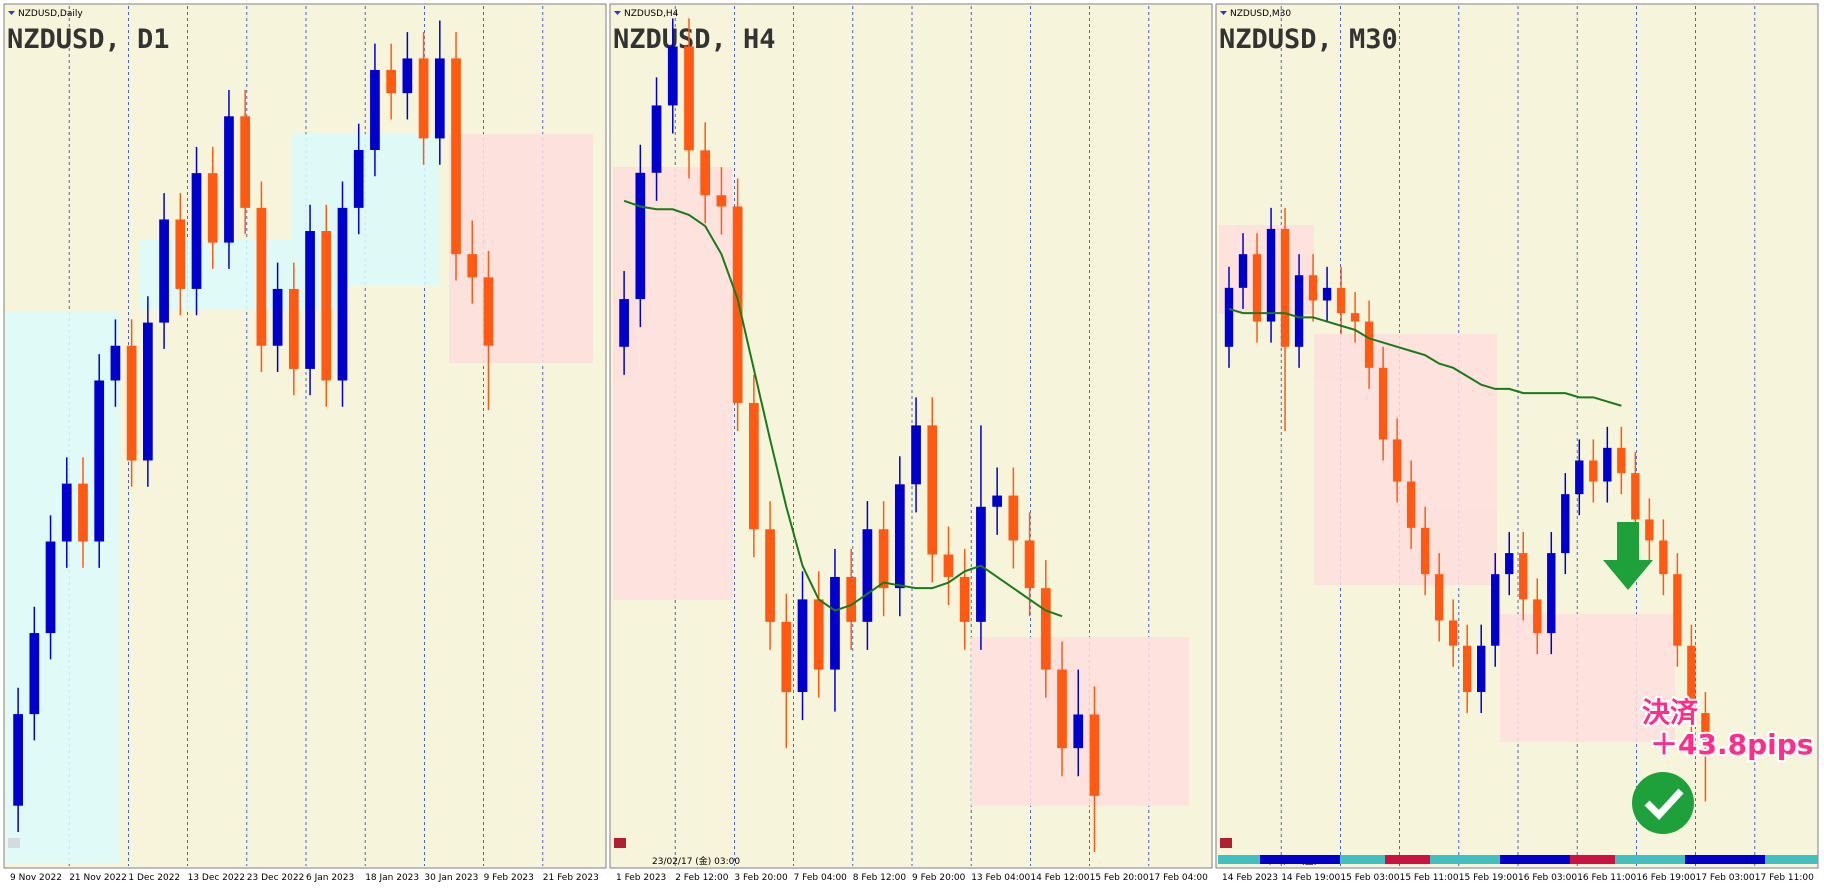  What do you see at coordinates (641, 878) in the screenshot?
I see `x-tick-label: 1 Feb 2023` at bounding box center [641, 878].